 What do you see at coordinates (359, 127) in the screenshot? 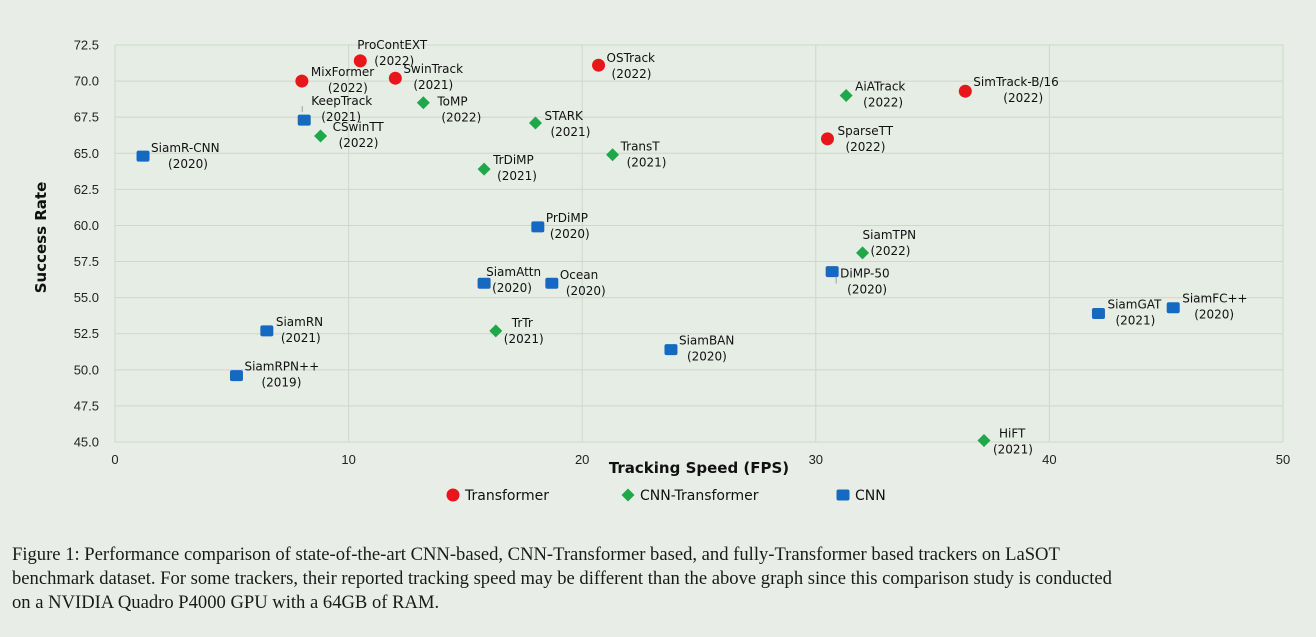
I see `point-label-cswintt: CSwinTT` at bounding box center [359, 127].